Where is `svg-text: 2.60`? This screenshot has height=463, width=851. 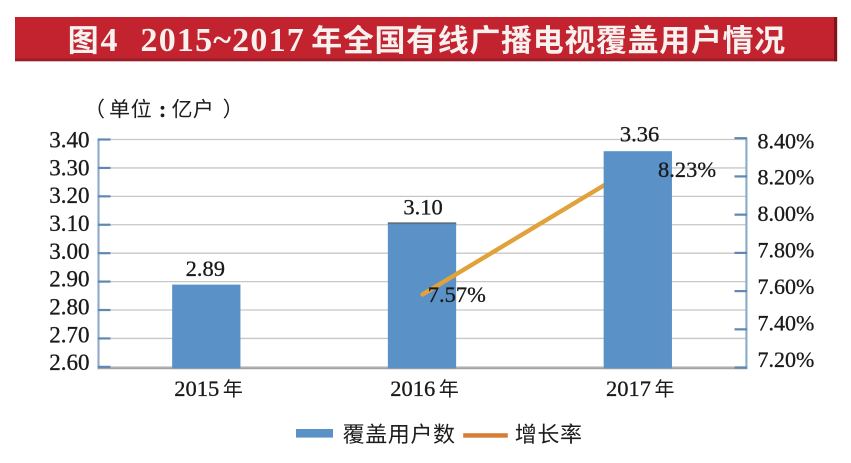 svg-text: 2.60 is located at coordinates (69, 362).